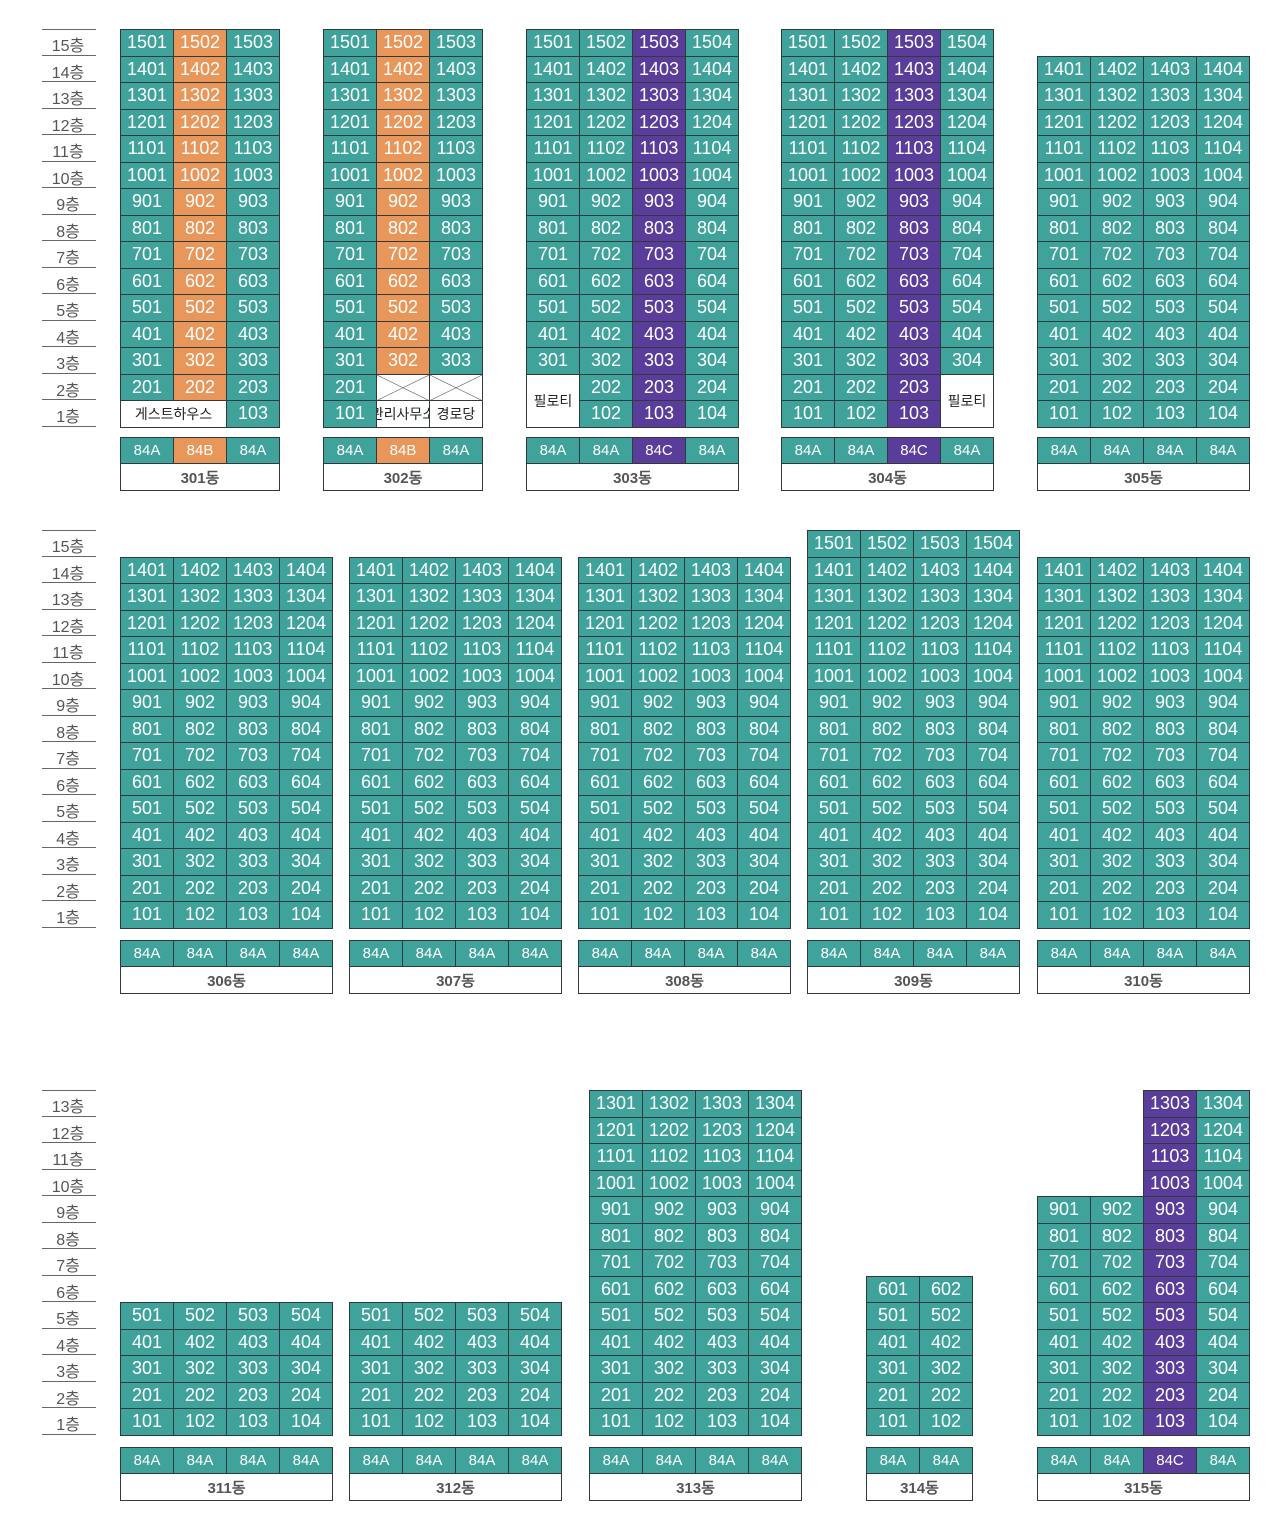 This screenshot has width=1286, height=1532. I want to click on unit-cell: 803, so click(659, 228).